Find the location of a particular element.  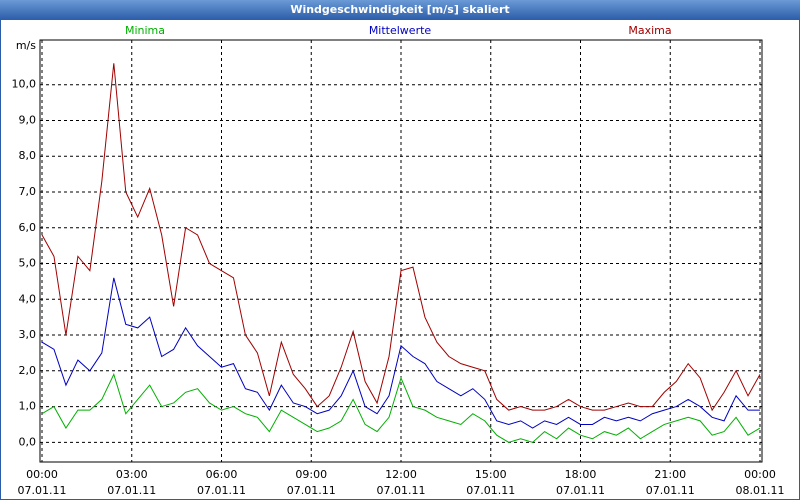

x-tick-label: 21:00 is located at coordinates (670, 474).